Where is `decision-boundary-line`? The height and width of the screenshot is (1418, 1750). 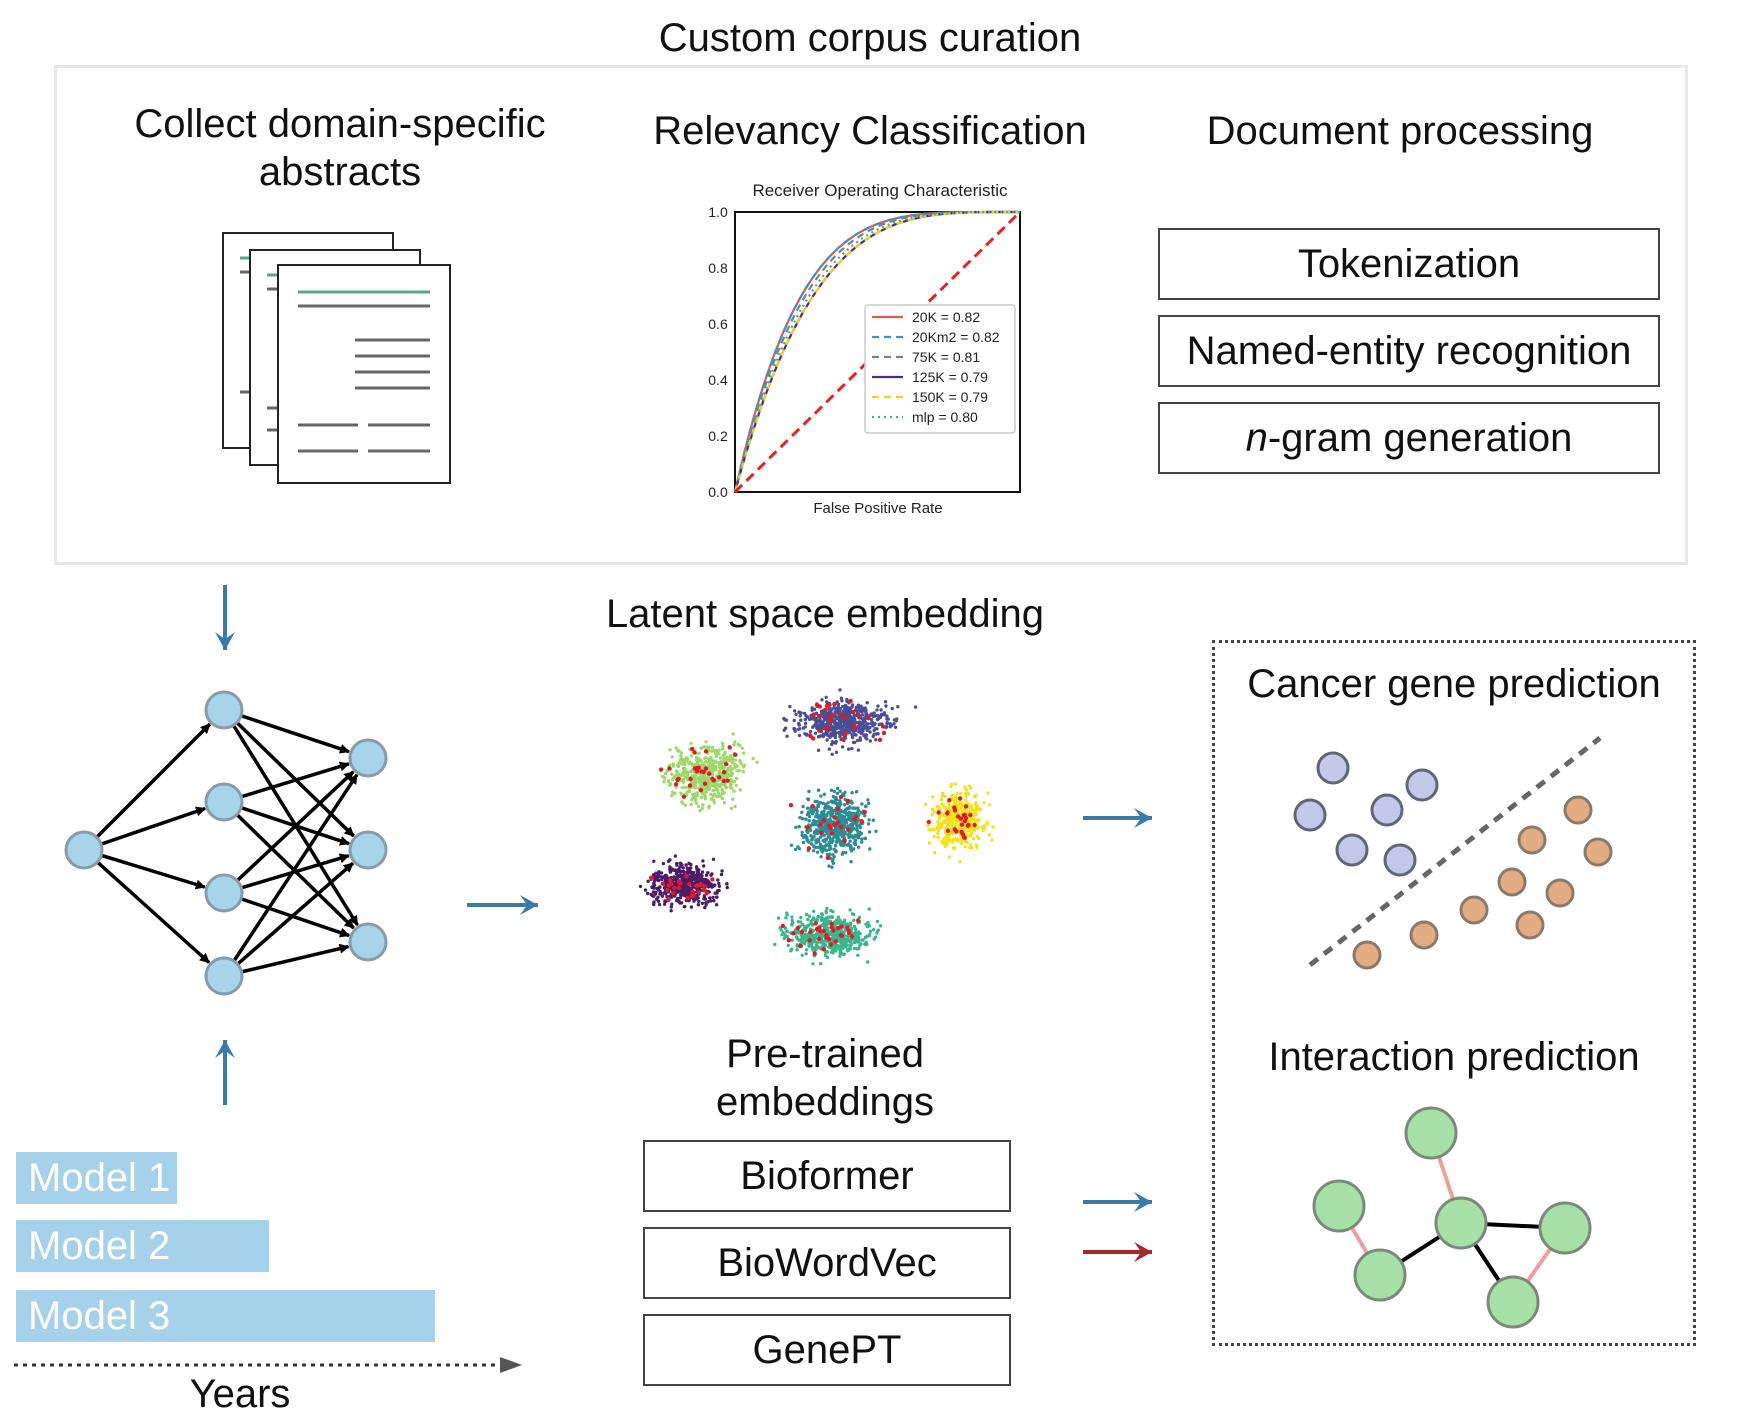
decision-boundary-line is located at coordinates (1455, 851).